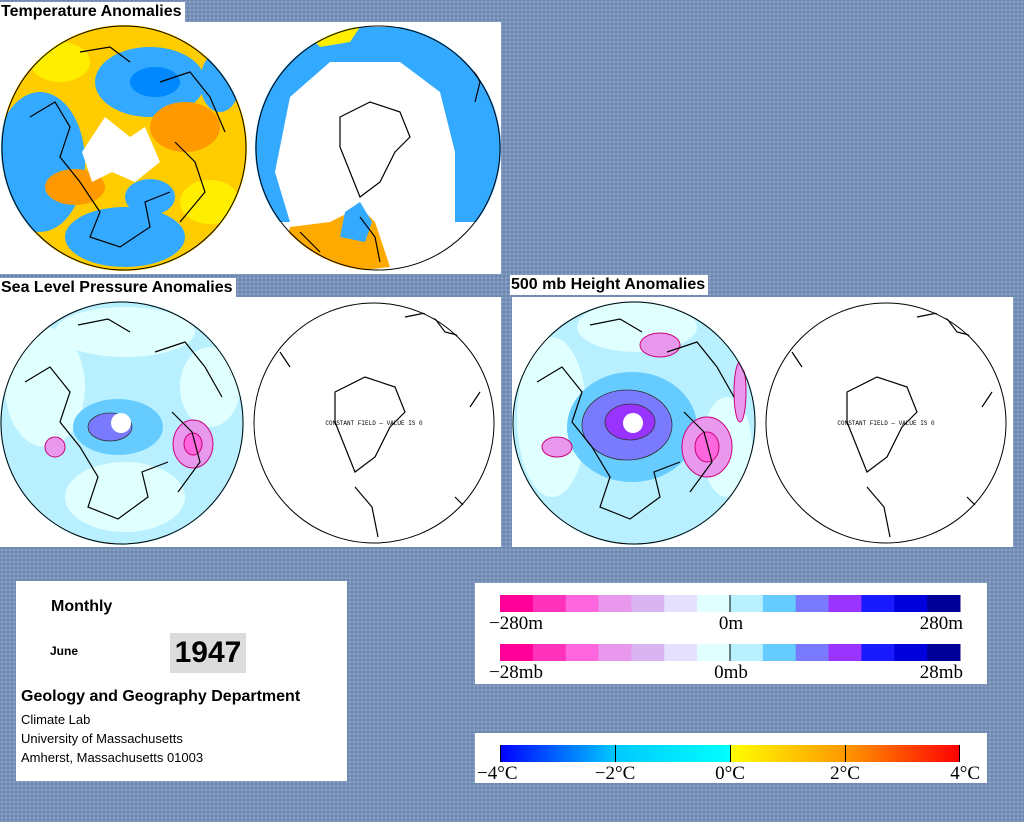 This screenshot has width=1024, height=822. I want to click on height500-anomalies-title: 500 mb Height Anomalies, so click(609, 285).